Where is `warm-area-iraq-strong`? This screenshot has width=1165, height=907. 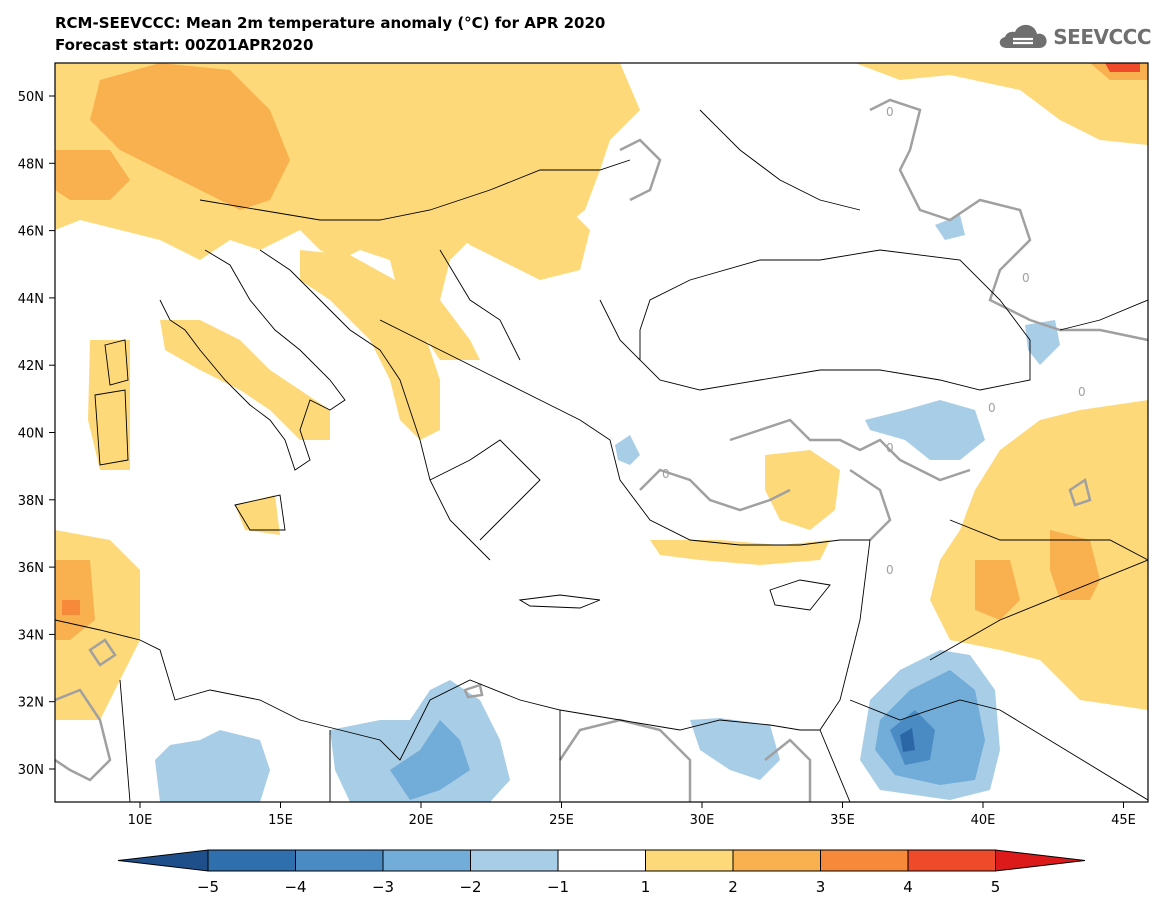
warm-area-iraq-strong is located at coordinates (1075, 565).